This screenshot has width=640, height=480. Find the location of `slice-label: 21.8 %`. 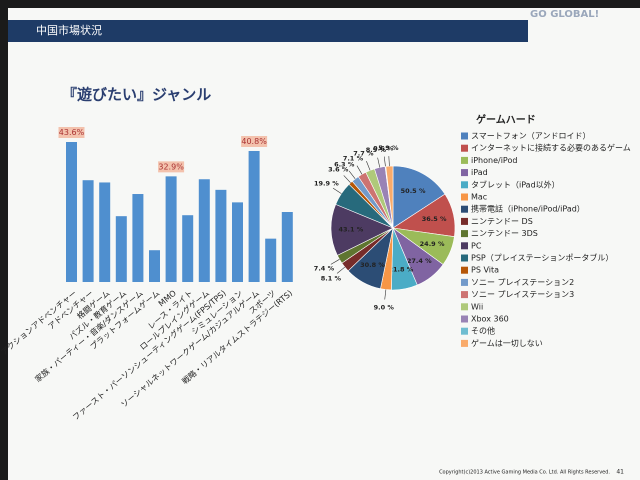

slice-label: 21.8 % is located at coordinates (400, 269).